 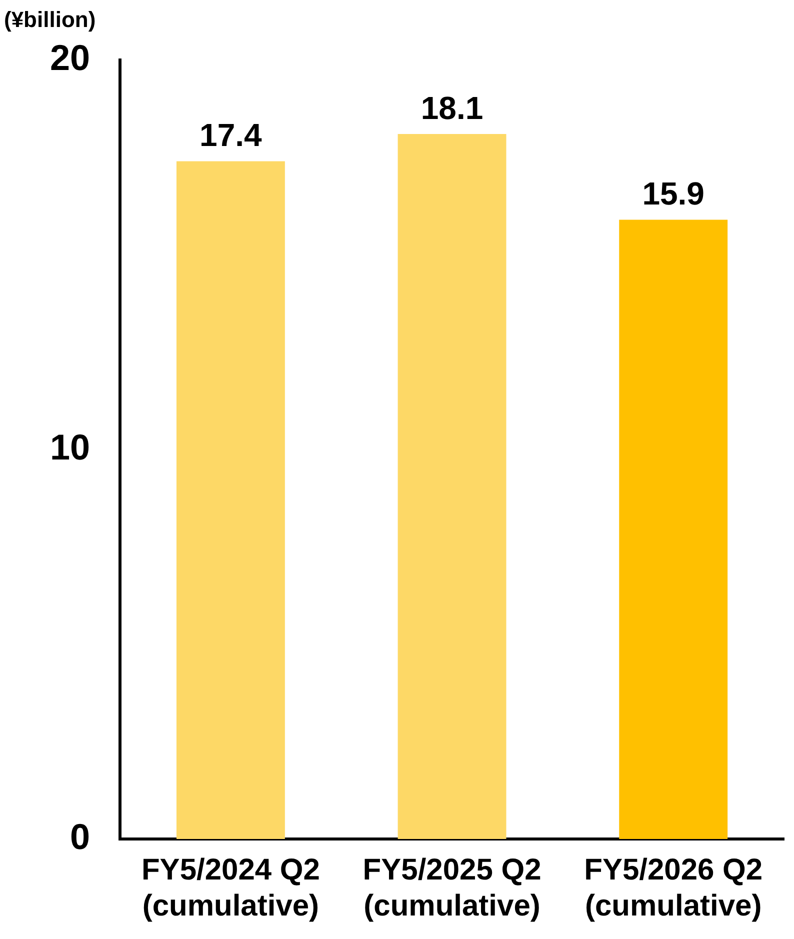 What do you see at coordinates (231, 135) in the screenshot?
I see `data-label: 17.4` at bounding box center [231, 135].